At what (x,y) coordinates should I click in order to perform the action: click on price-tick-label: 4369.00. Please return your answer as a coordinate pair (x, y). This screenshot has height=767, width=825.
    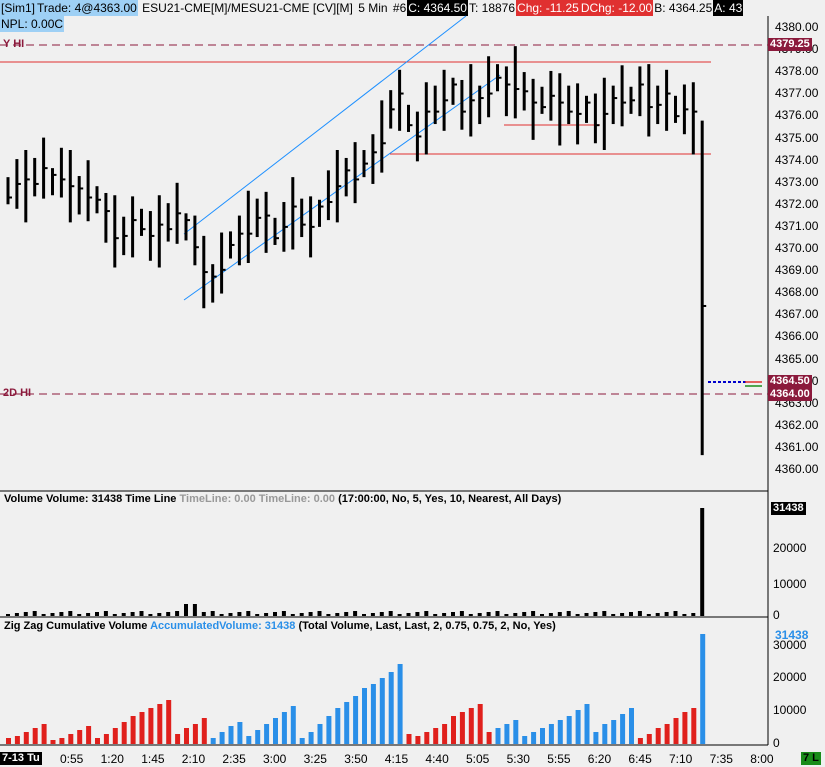
    Looking at the image, I should click on (797, 270).